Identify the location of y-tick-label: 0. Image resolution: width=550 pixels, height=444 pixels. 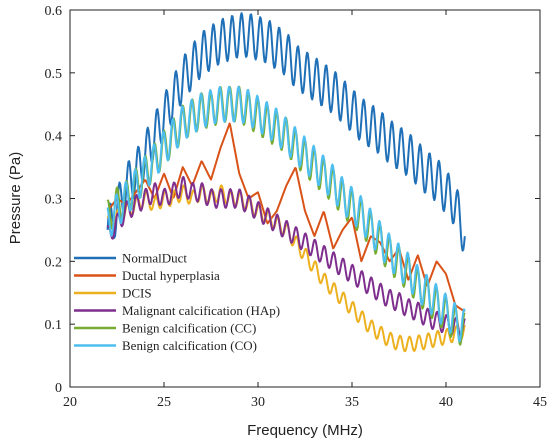
(58, 388).